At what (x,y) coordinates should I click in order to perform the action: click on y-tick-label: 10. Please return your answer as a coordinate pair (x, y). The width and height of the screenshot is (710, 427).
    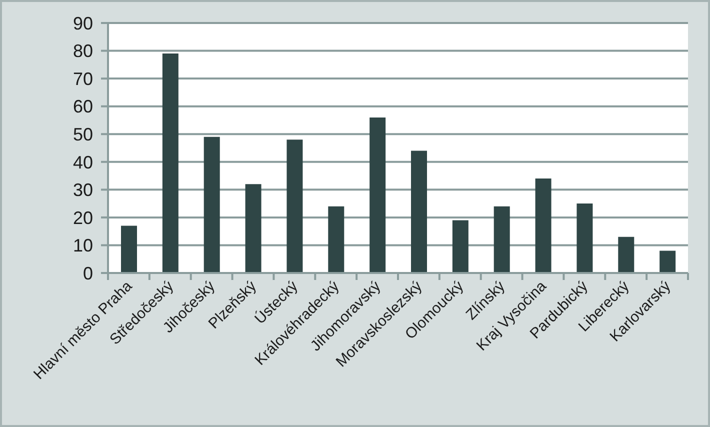
    Looking at the image, I should click on (82, 246).